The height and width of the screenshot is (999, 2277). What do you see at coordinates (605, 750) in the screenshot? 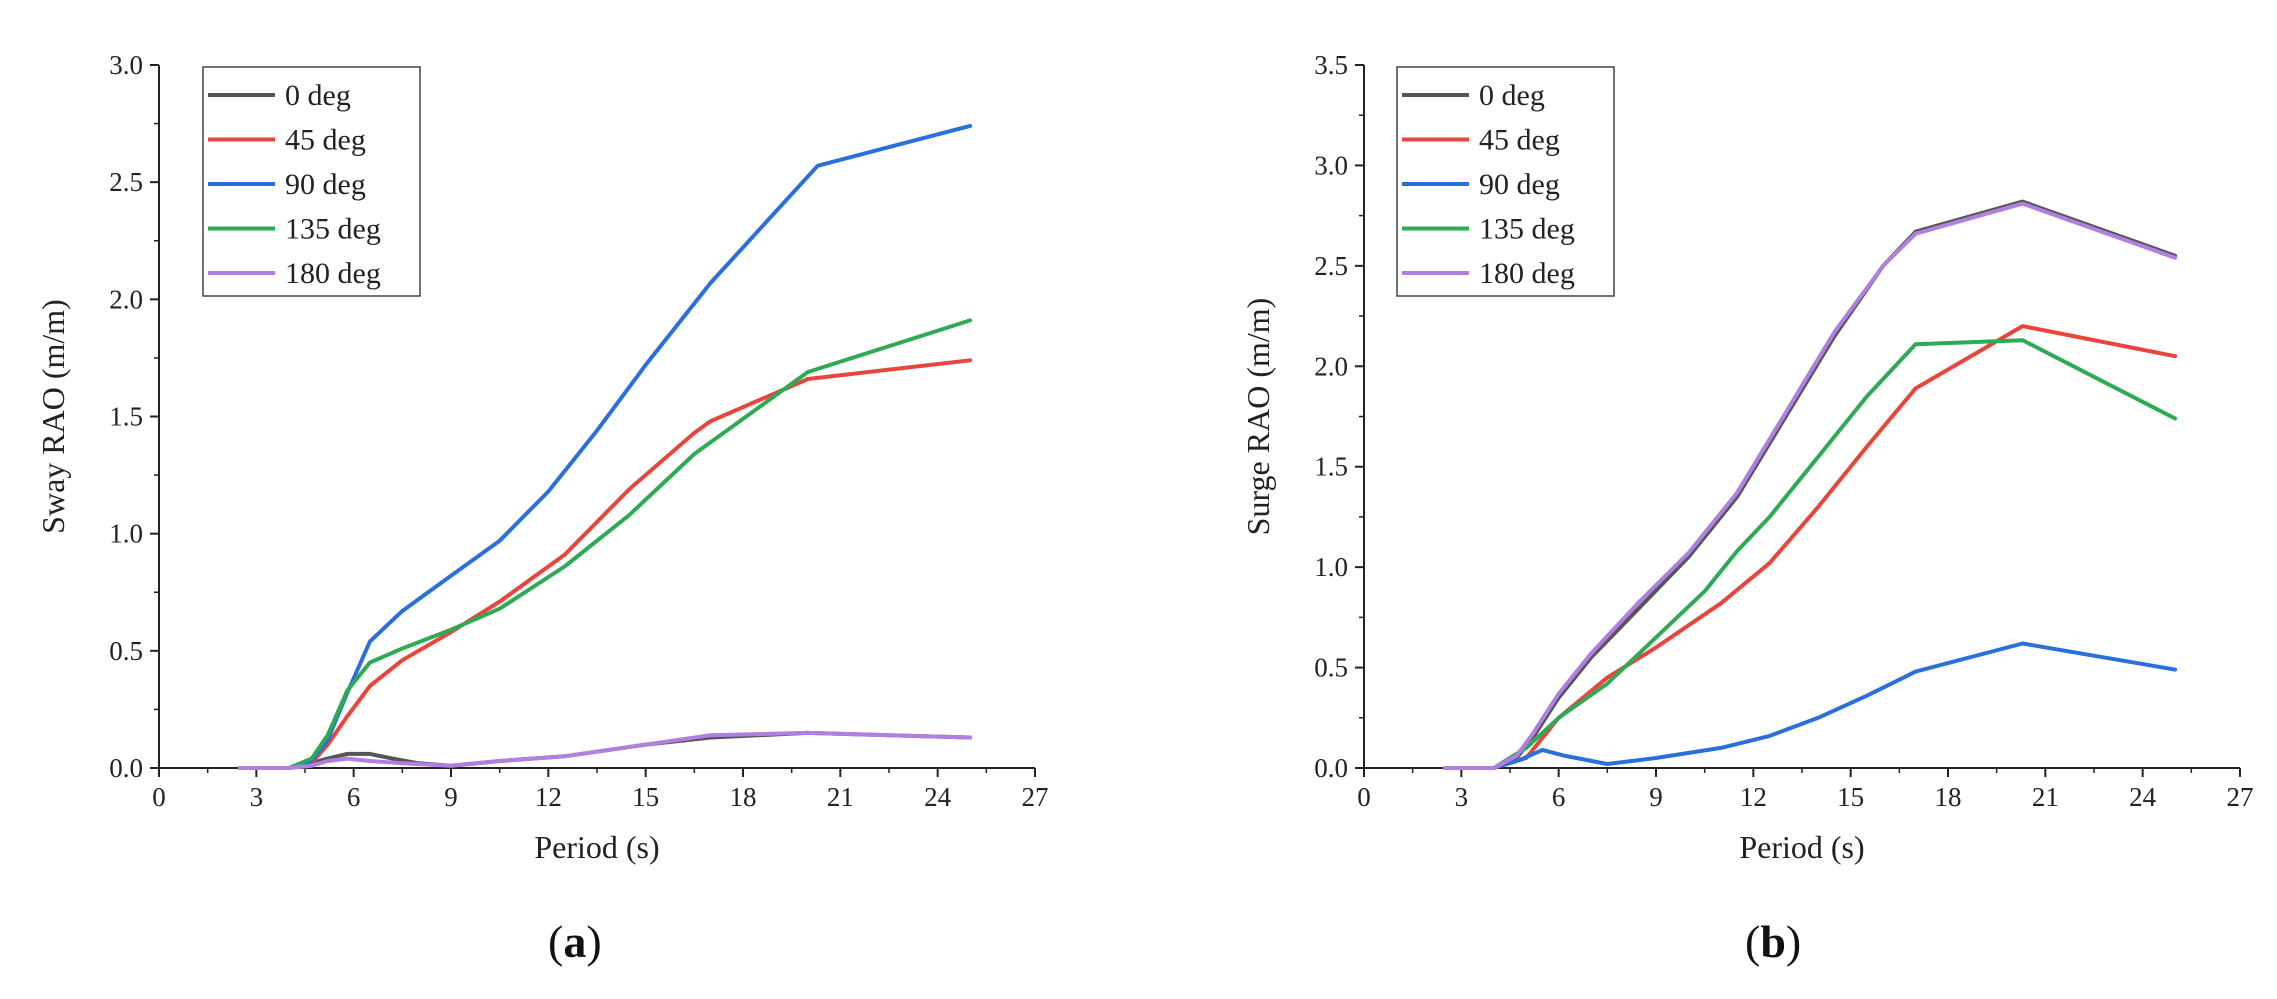
I see `series-line-180-deg` at bounding box center [605, 750].